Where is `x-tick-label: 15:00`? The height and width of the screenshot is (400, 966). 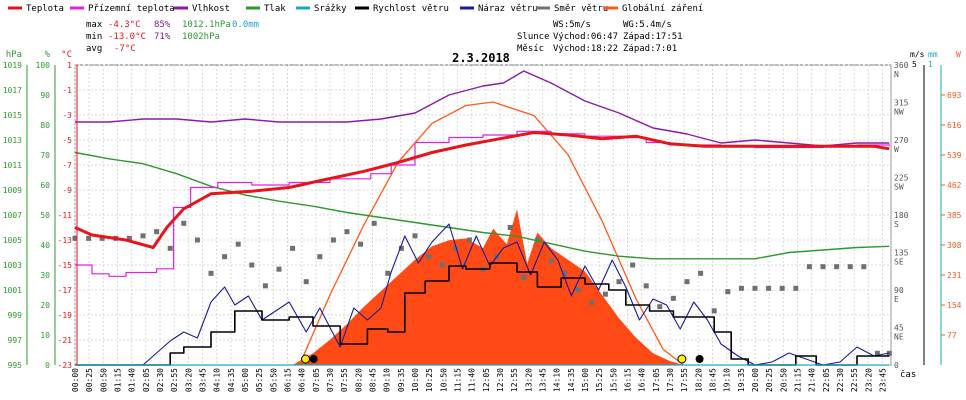 x-tick-label: 15:00 is located at coordinates (585, 380).